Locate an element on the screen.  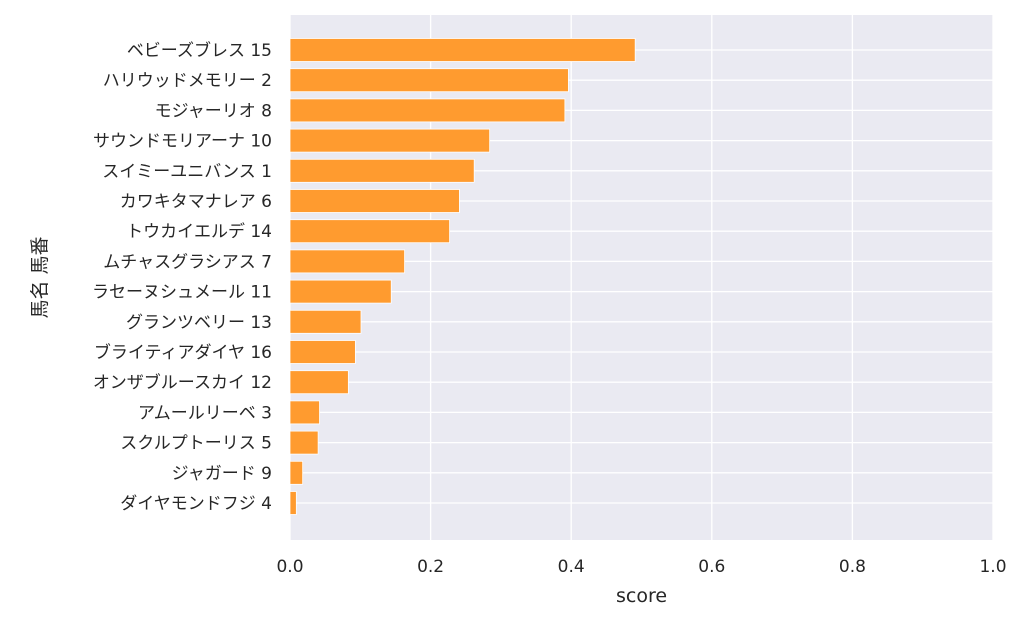
y-tick-label: ハリウッドメモリー 2 is located at coordinates (187, 81).